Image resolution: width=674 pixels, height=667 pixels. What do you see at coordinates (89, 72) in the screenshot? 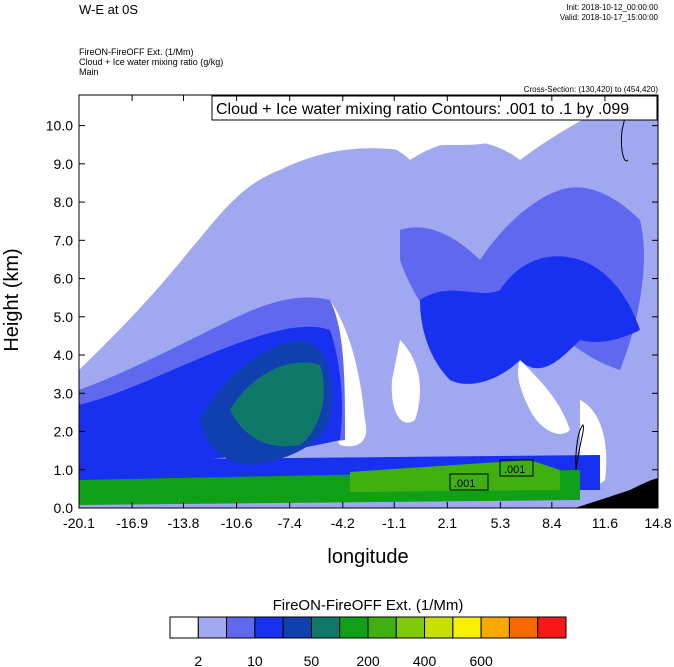
I see `subtitle-line-3: Main` at bounding box center [89, 72].